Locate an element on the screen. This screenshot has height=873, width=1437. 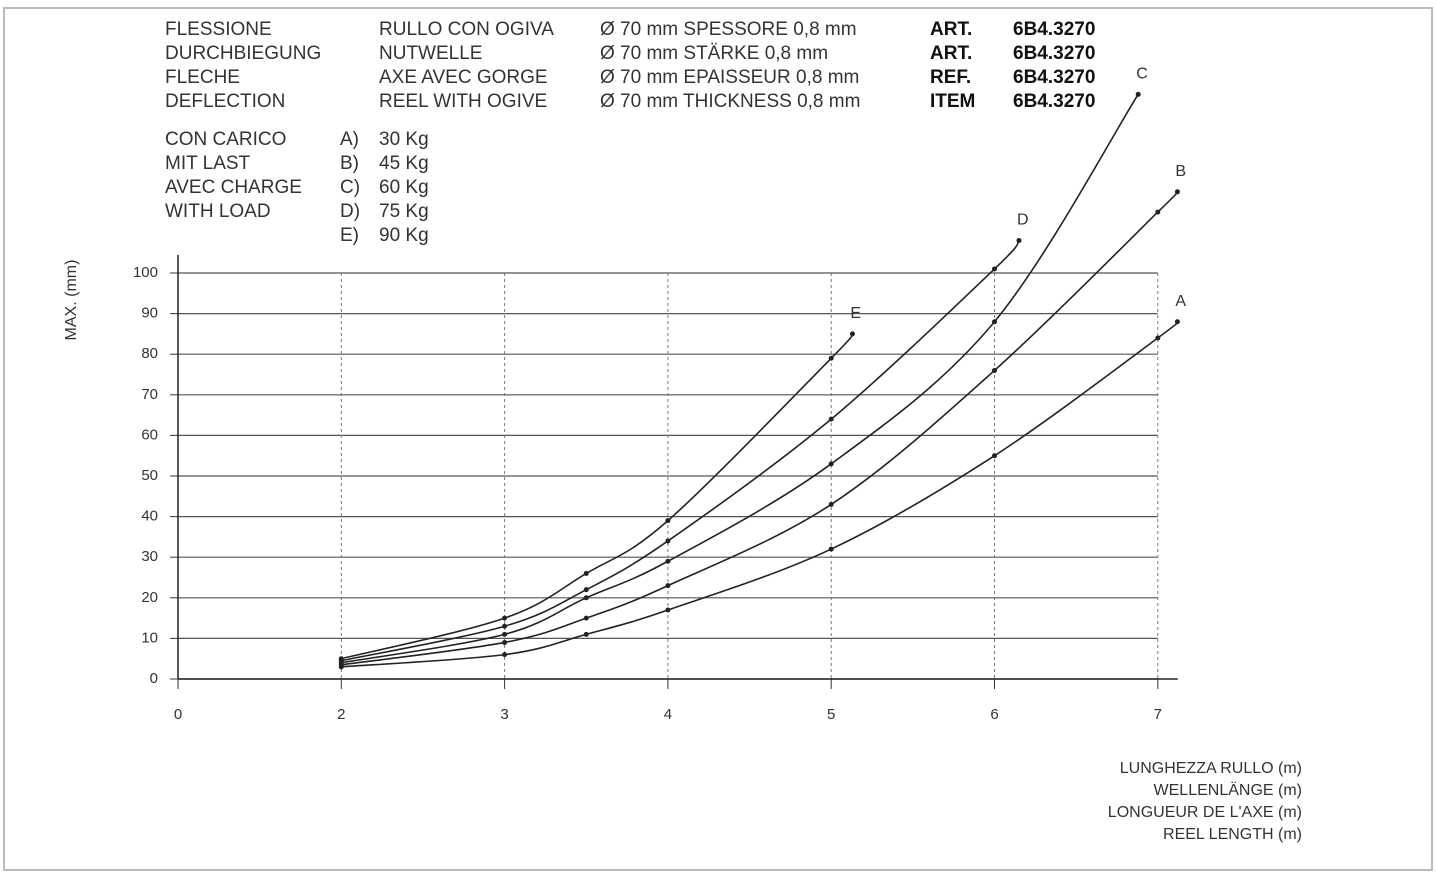
y-tick-label: 0 is located at coordinates (154, 678).